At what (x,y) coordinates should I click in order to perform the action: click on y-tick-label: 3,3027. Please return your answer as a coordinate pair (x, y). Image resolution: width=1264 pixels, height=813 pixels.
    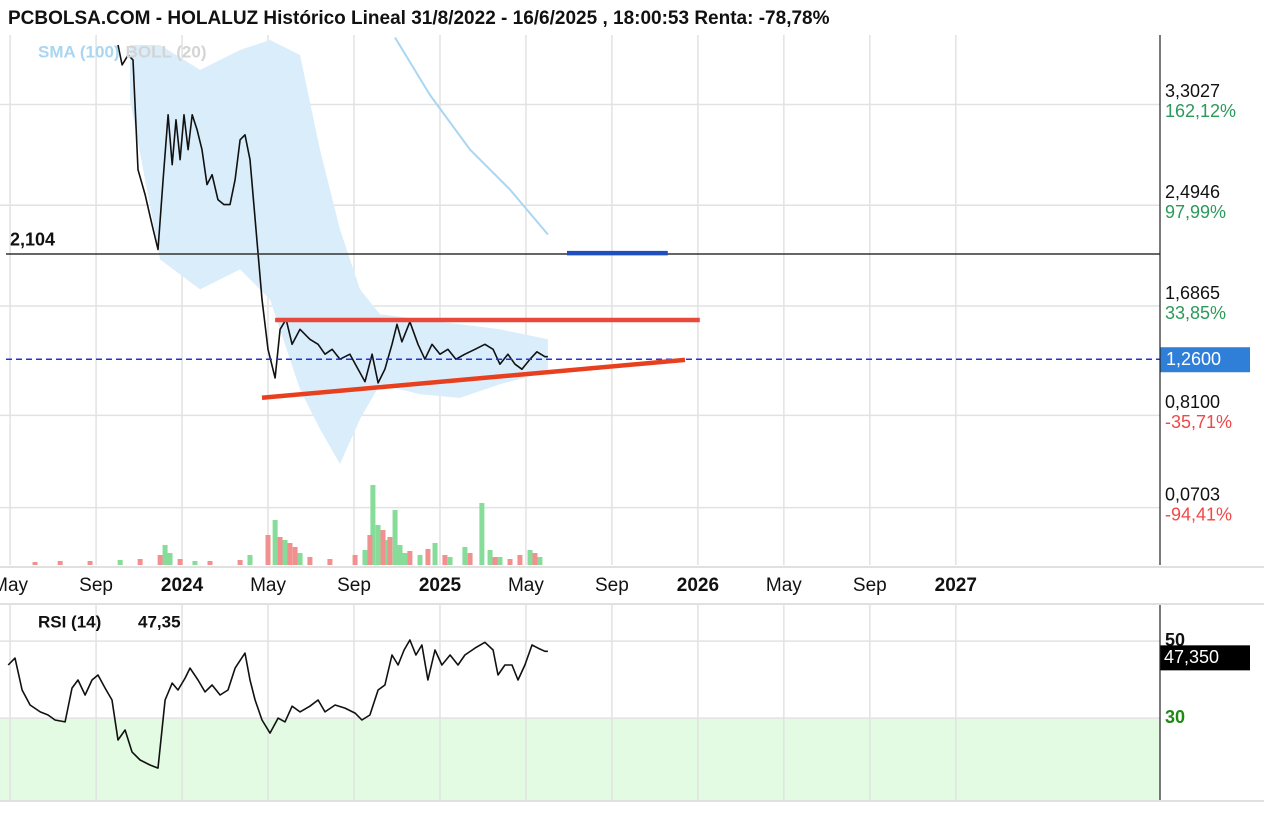
    Looking at the image, I should click on (1192, 91).